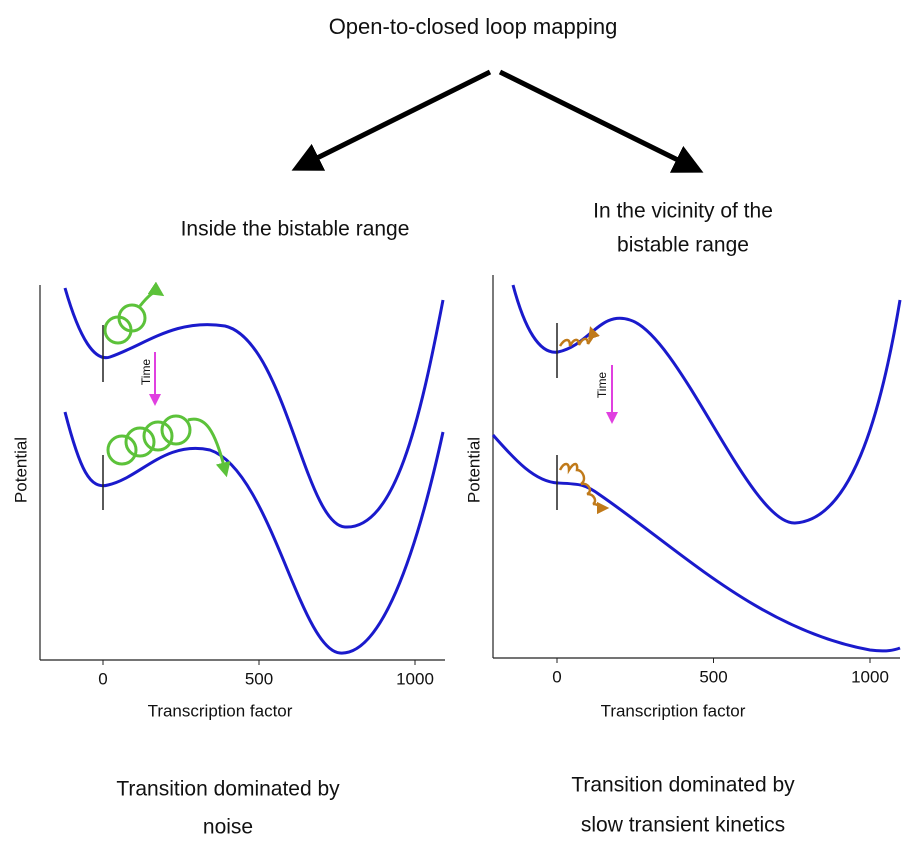 This screenshot has height=846, width=903. I want to click on panel-heading: bistable range, so click(683, 245).